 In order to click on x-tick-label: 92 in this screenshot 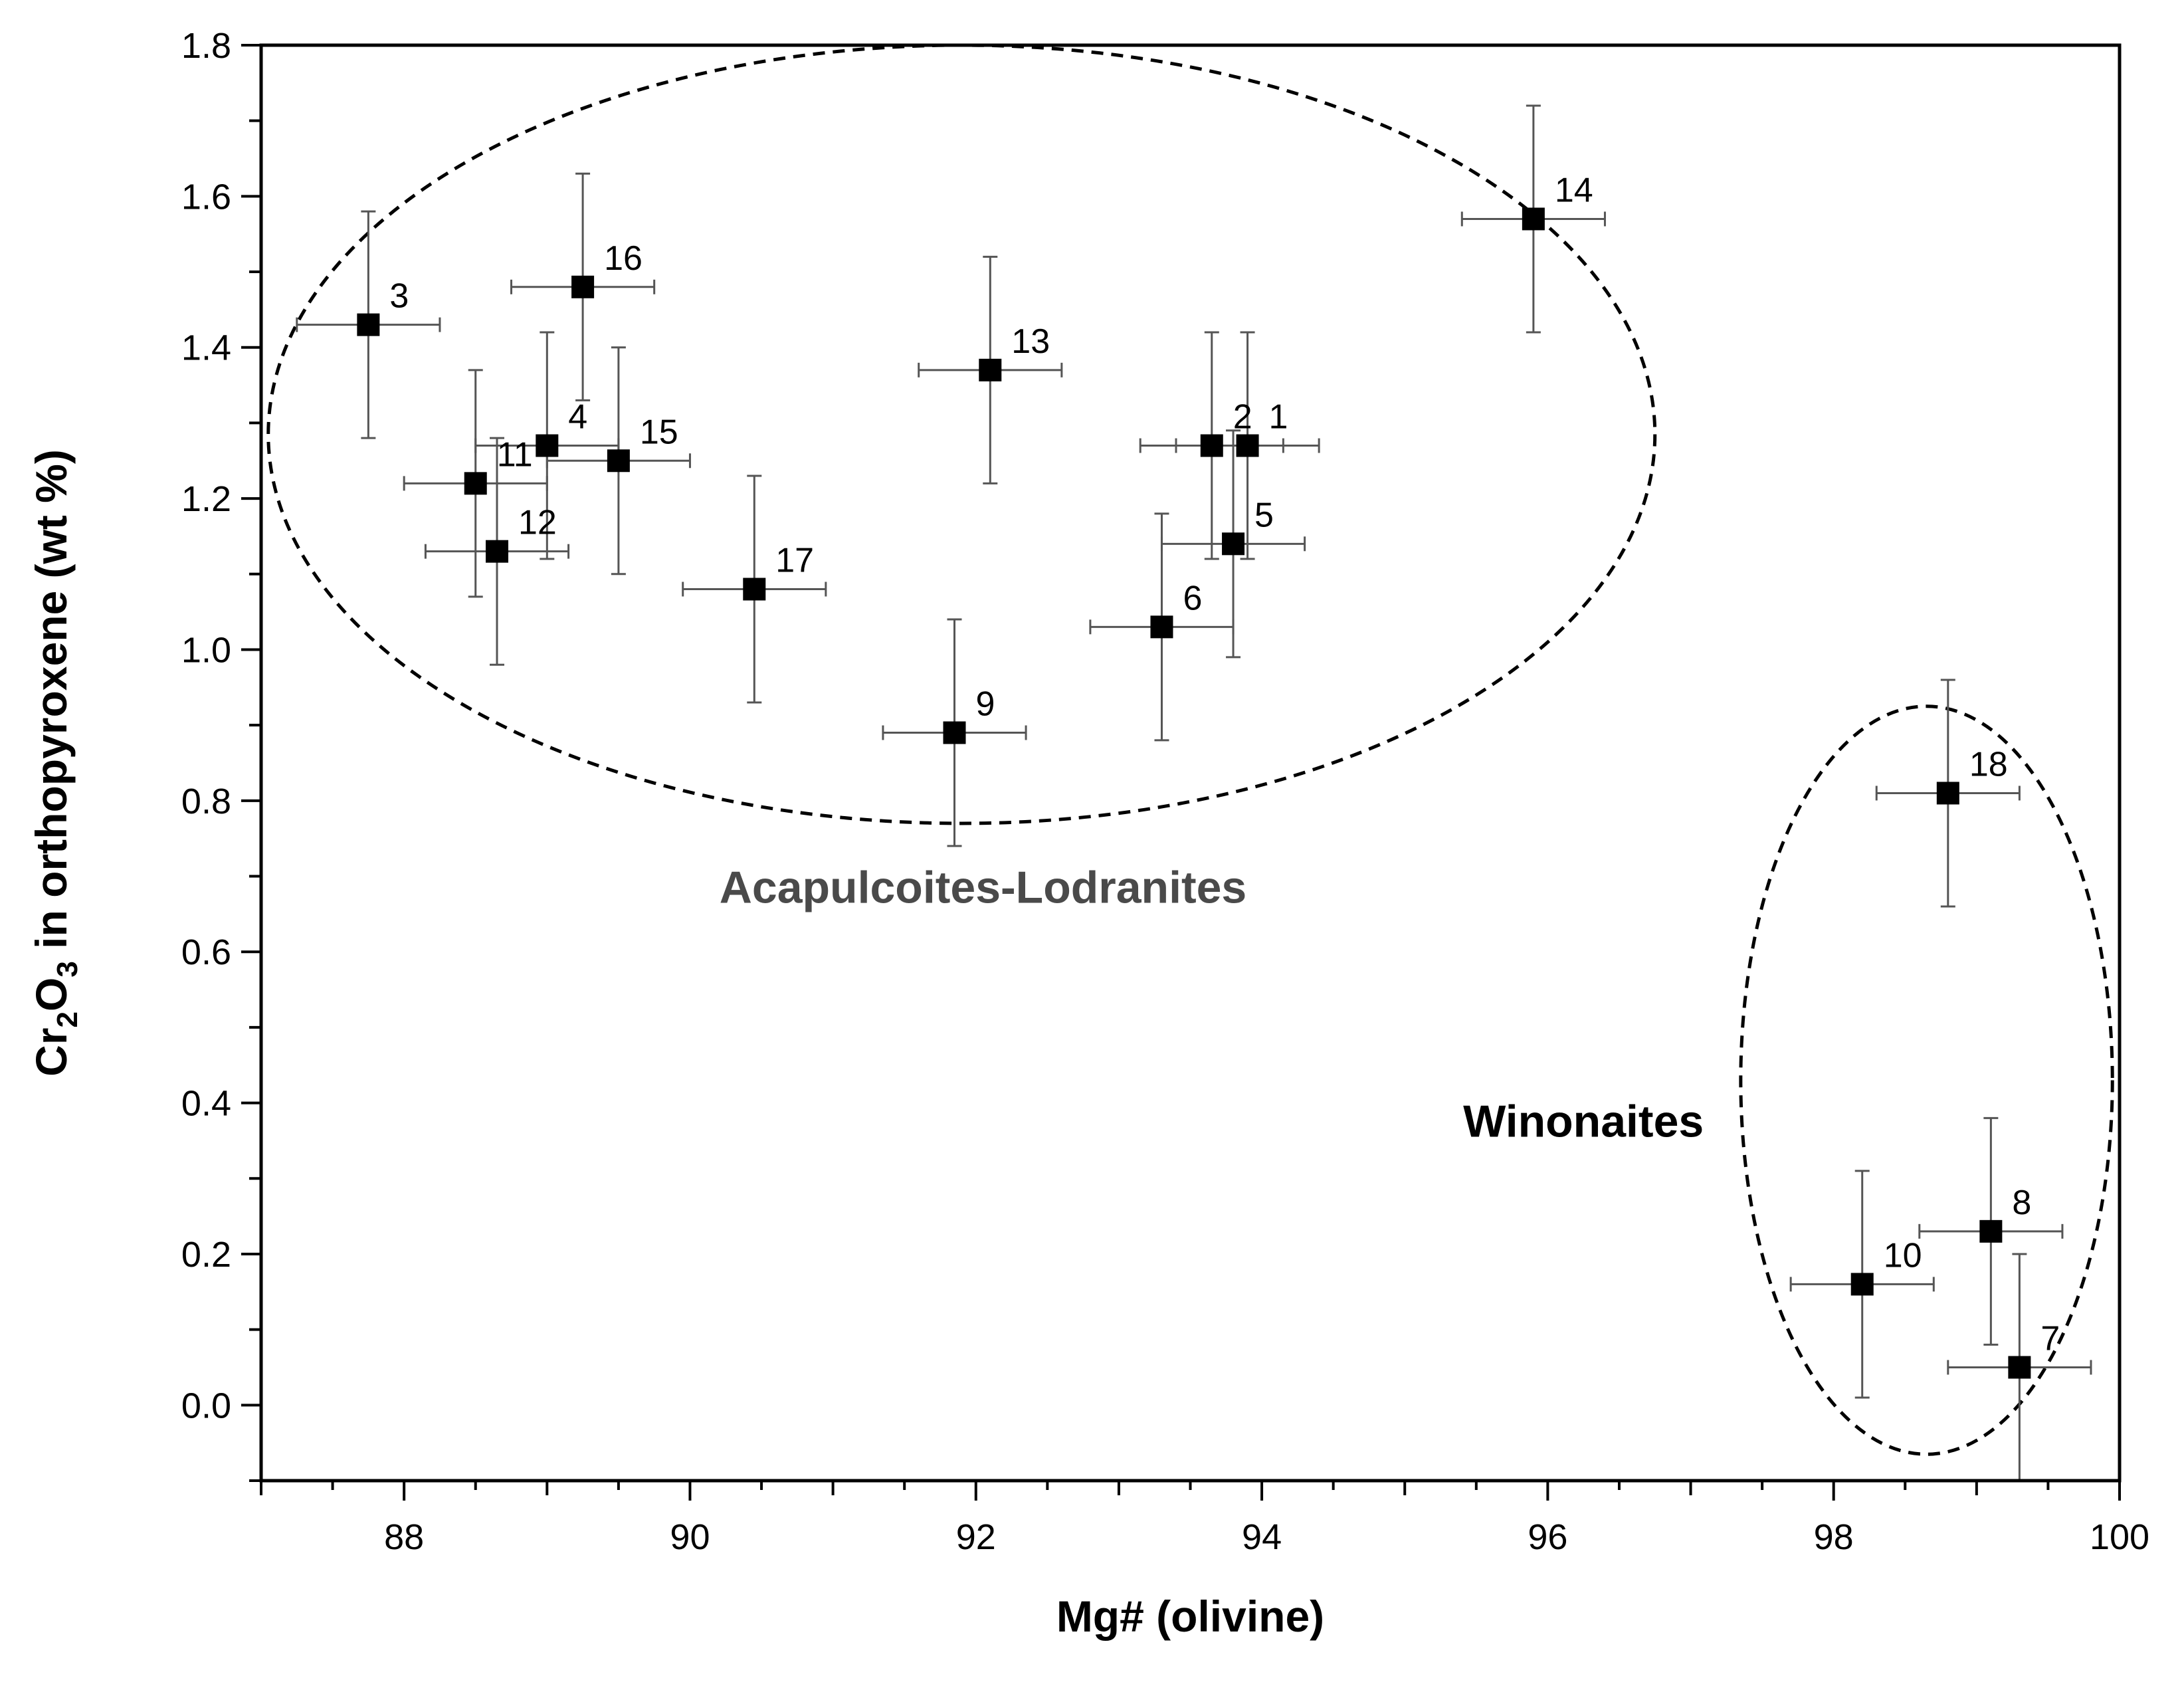, I will do `click(976, 1537)`.